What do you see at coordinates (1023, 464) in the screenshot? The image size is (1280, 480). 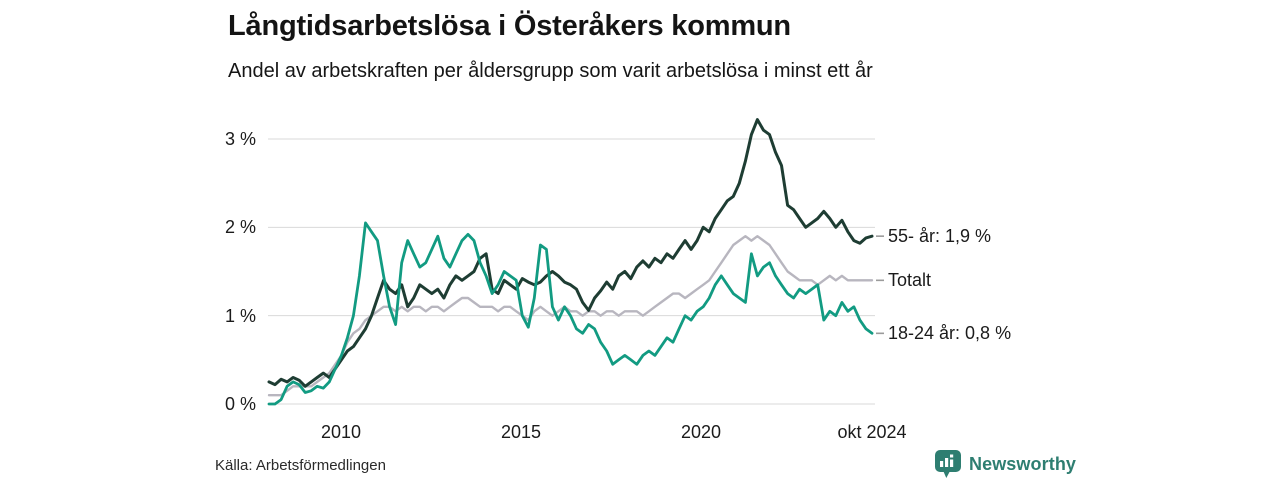 I see `newsworthy-logo-text: Newsworthy` at bounding box center [1023, 464].